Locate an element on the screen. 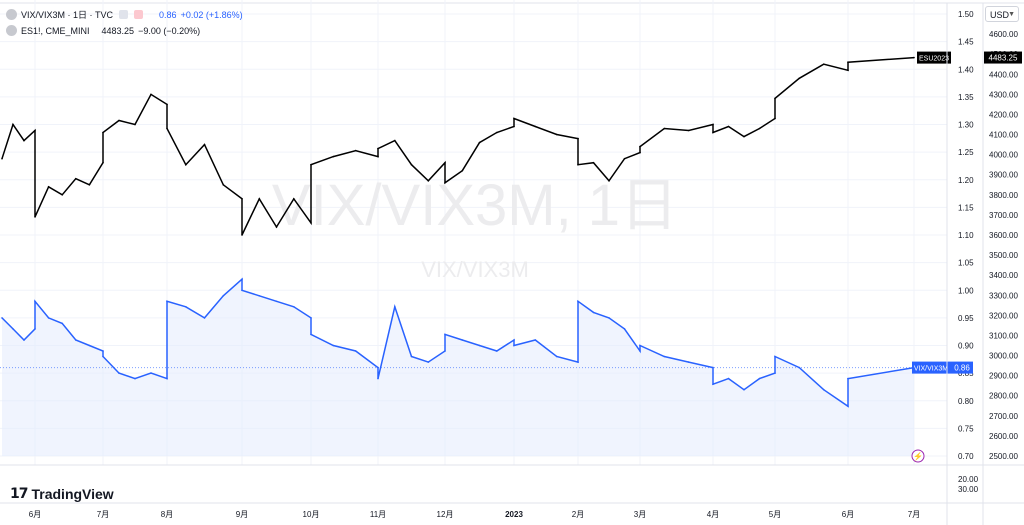  middle-axis-tick: 1.30 is located at coordinates (966, 125).